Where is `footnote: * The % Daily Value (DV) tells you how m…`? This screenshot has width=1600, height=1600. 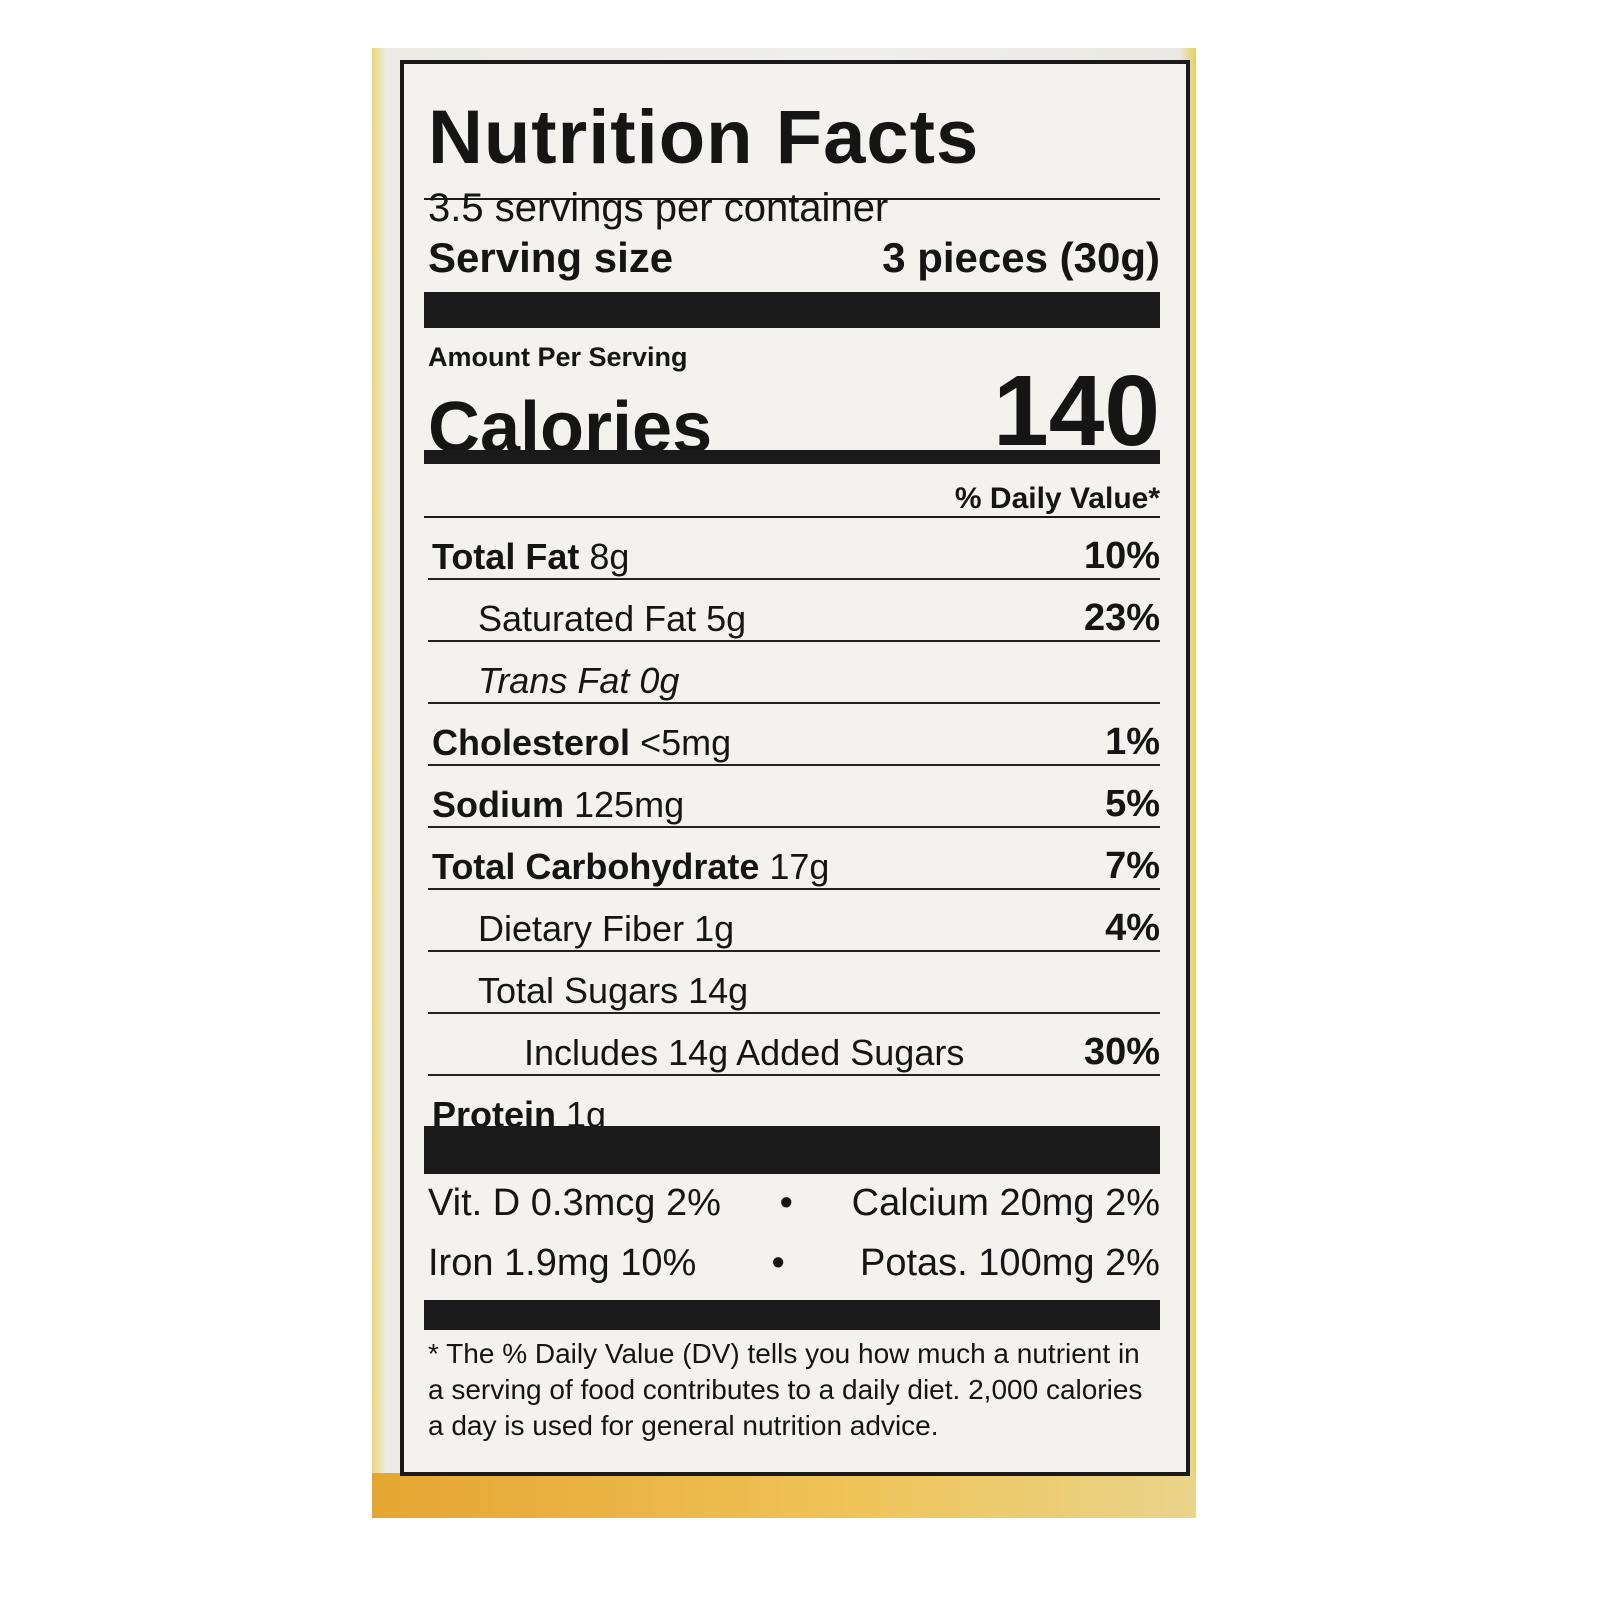 footnote: * The % Daily Value (DV) tells you how m… is located at coordinates (785, 1389).